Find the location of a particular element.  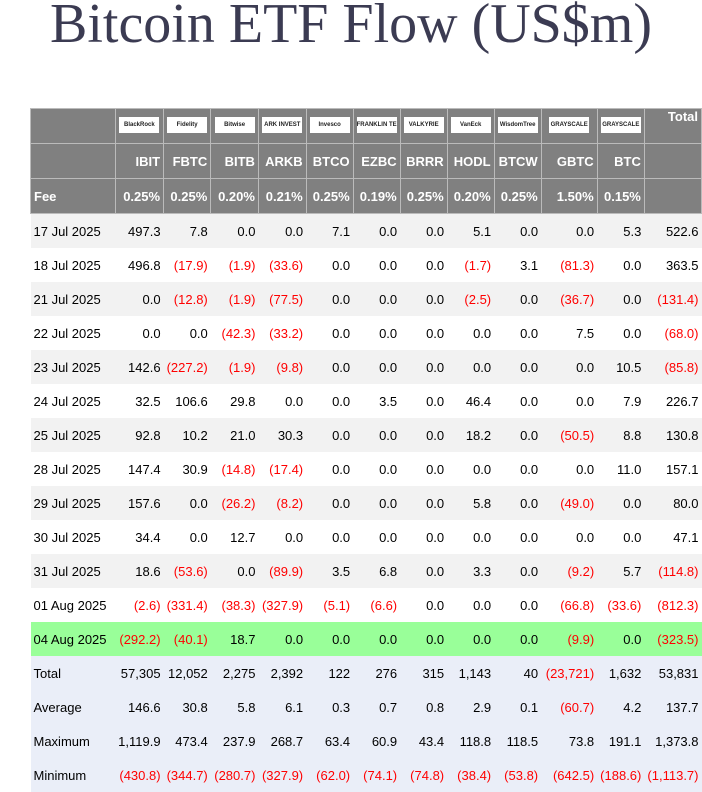

flow-value: 5.3 is located at coordinates (621, 230).